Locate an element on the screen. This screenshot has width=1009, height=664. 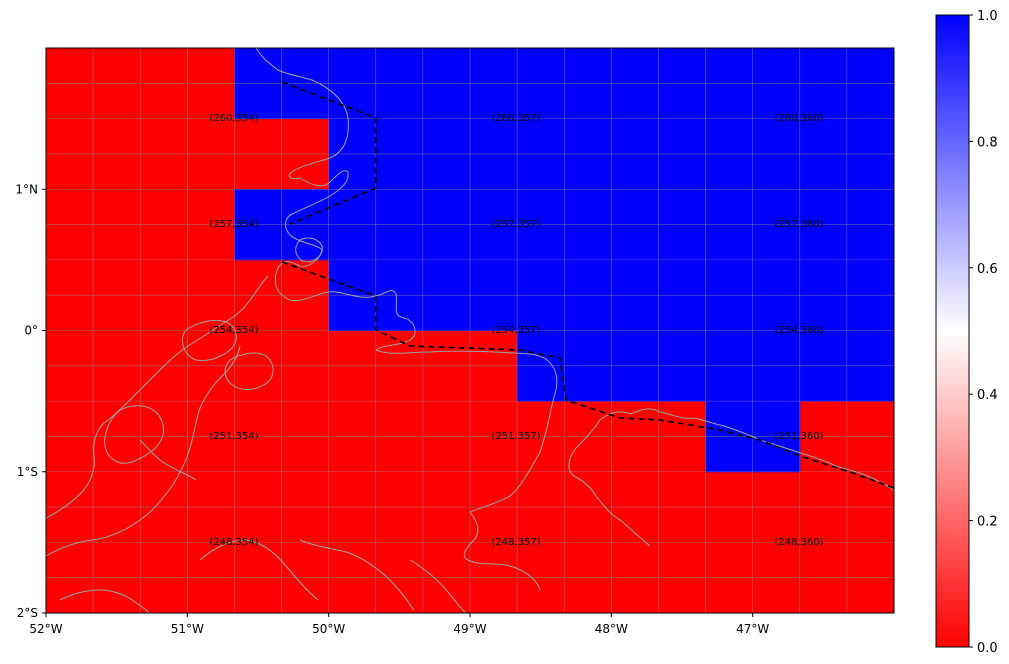
cell-label: (257,357) is located at coordinates (515, 224).